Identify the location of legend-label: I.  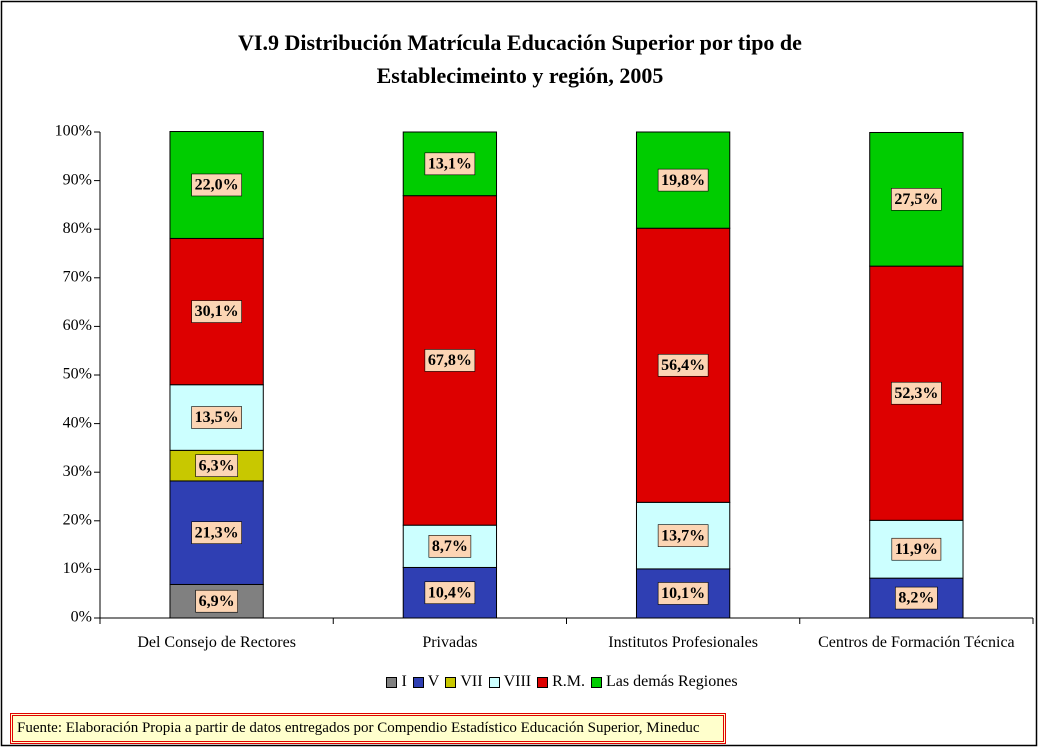
(404, 681).